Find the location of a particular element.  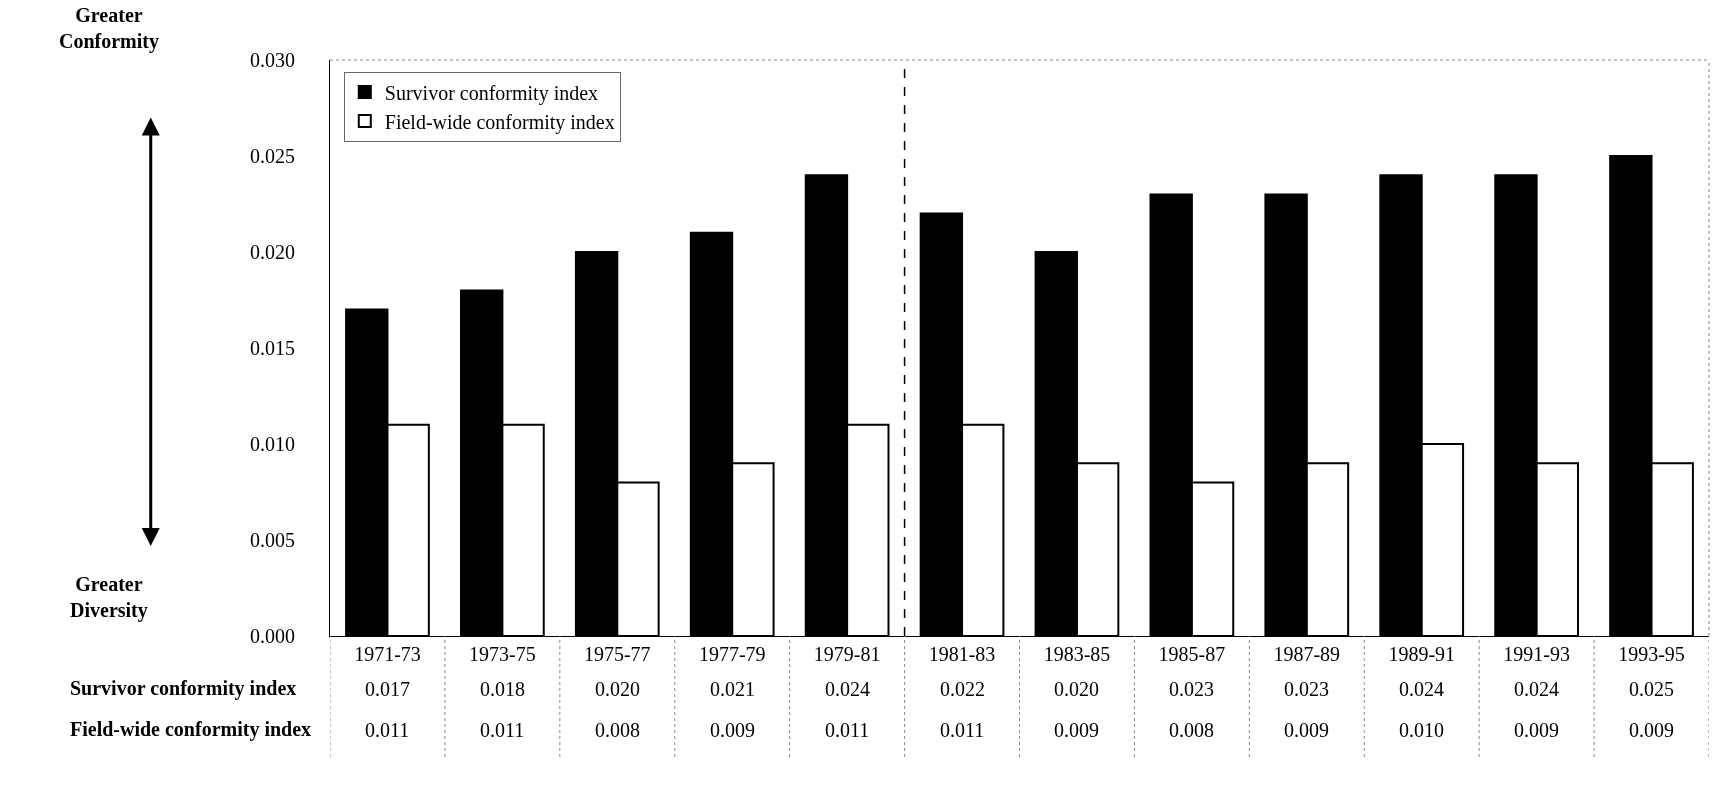

x-tick-label: 1991-93 is located at coordinates (1536, 654).